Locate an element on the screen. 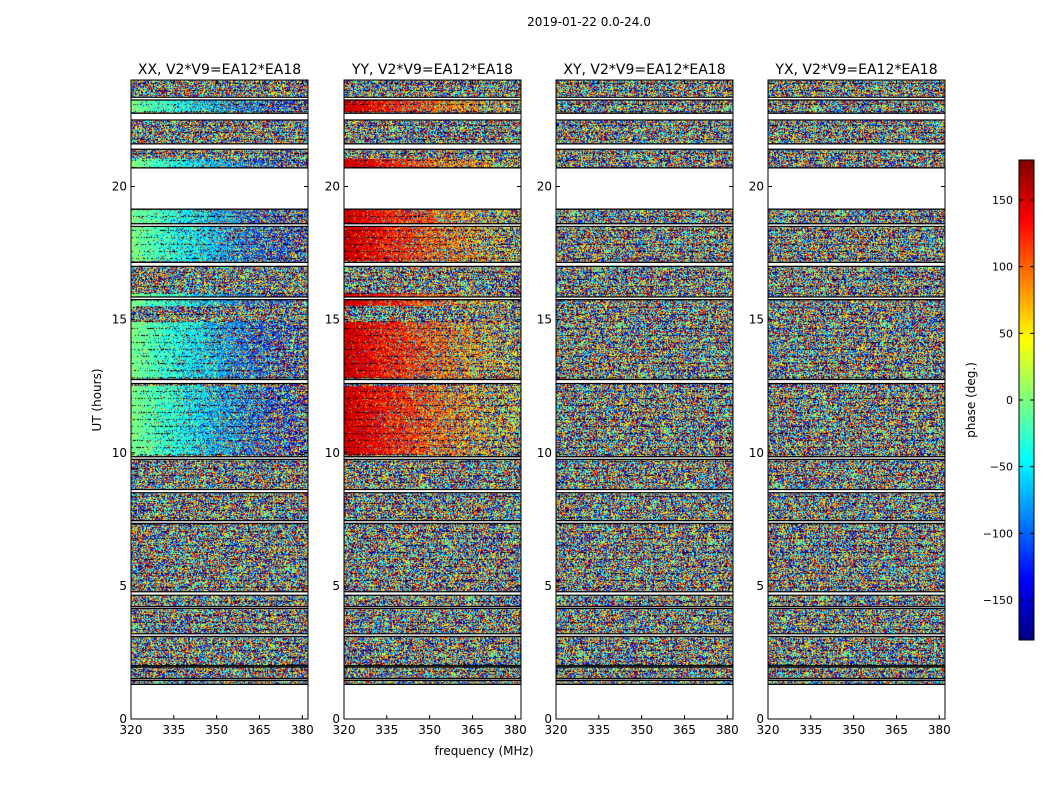 This screenshot has height=800, width=1050. x-axis-label: frequency (MHz) is located at coordinates (483, 751).